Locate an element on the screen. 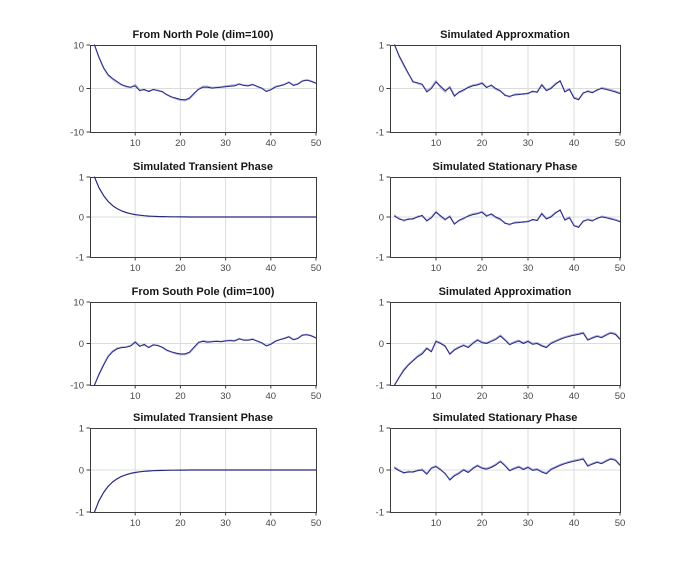 Image resolution: width=686 pixels, height=576 pixels. chart-title: Simulated Approximation is located at coordinates (505, 292).